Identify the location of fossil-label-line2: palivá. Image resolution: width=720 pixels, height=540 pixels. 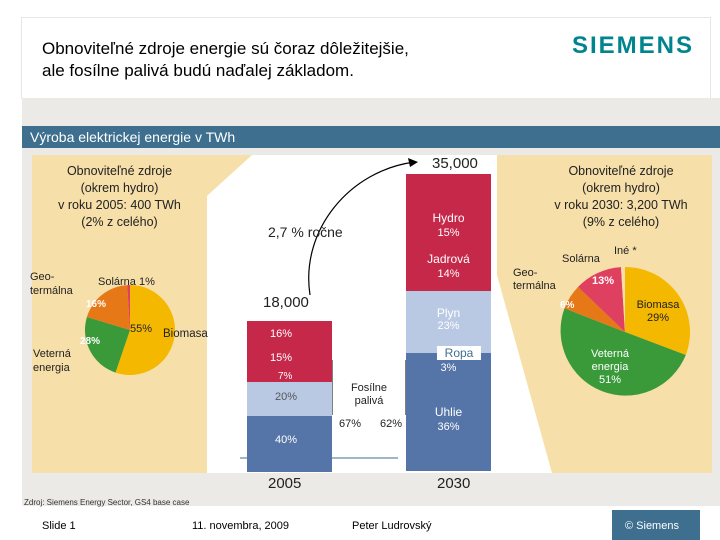
(369, 401).